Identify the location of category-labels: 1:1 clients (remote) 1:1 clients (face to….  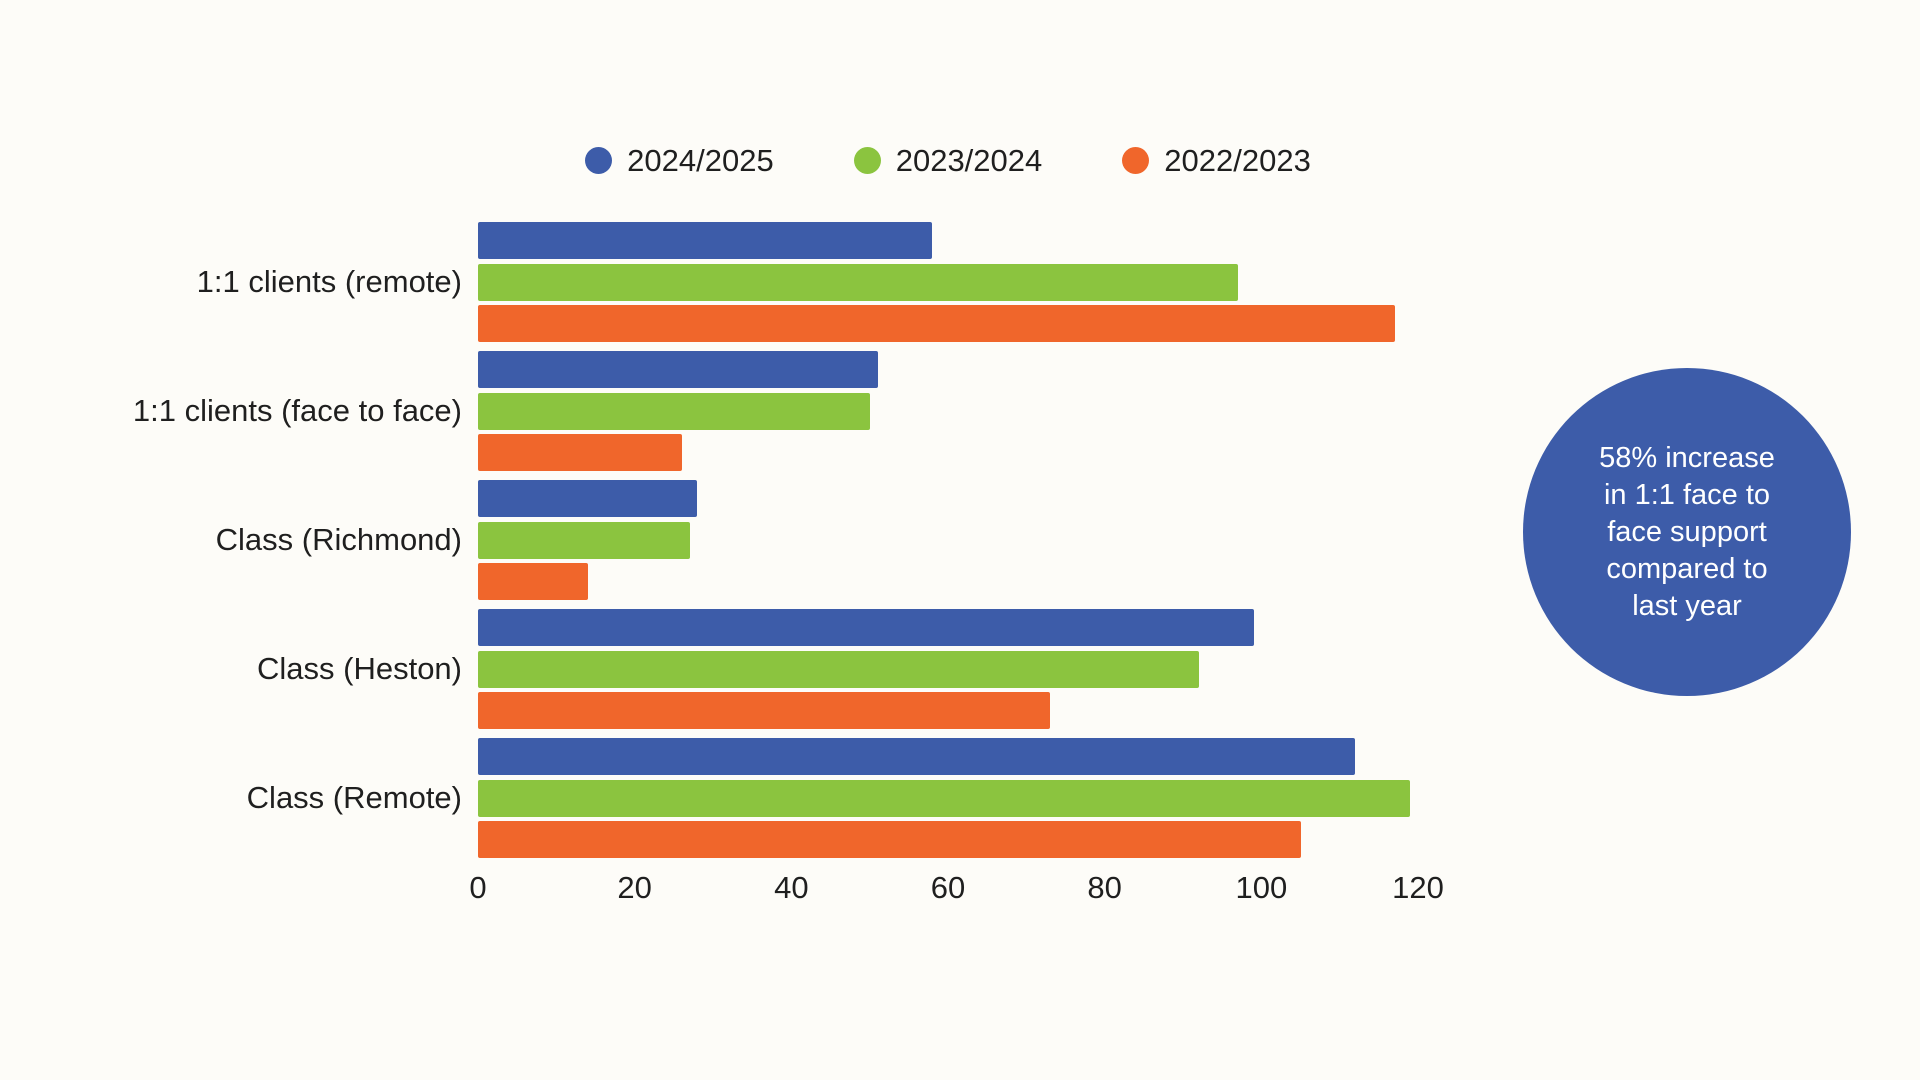
(231, 544).